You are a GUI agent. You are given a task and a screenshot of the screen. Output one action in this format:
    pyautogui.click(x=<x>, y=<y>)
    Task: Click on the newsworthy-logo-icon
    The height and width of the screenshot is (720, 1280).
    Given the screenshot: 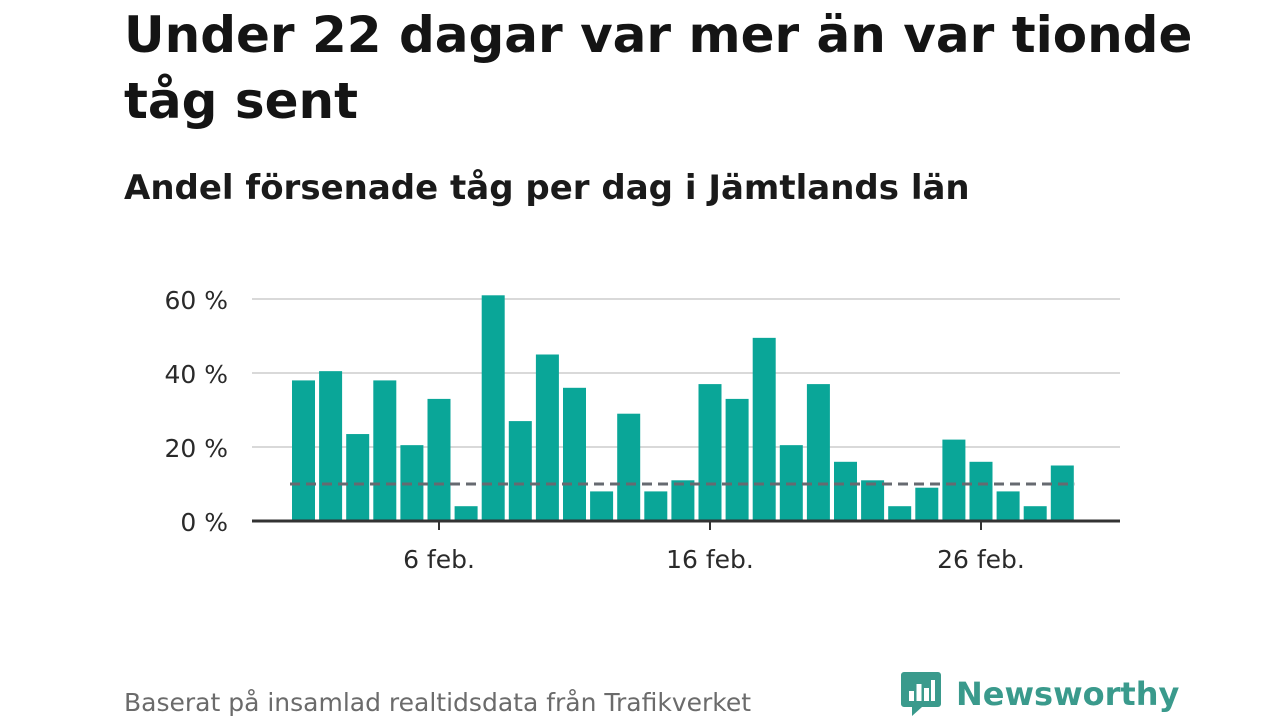 What is the action you would take?
    pyautogui.click(x=921, y=694)
    